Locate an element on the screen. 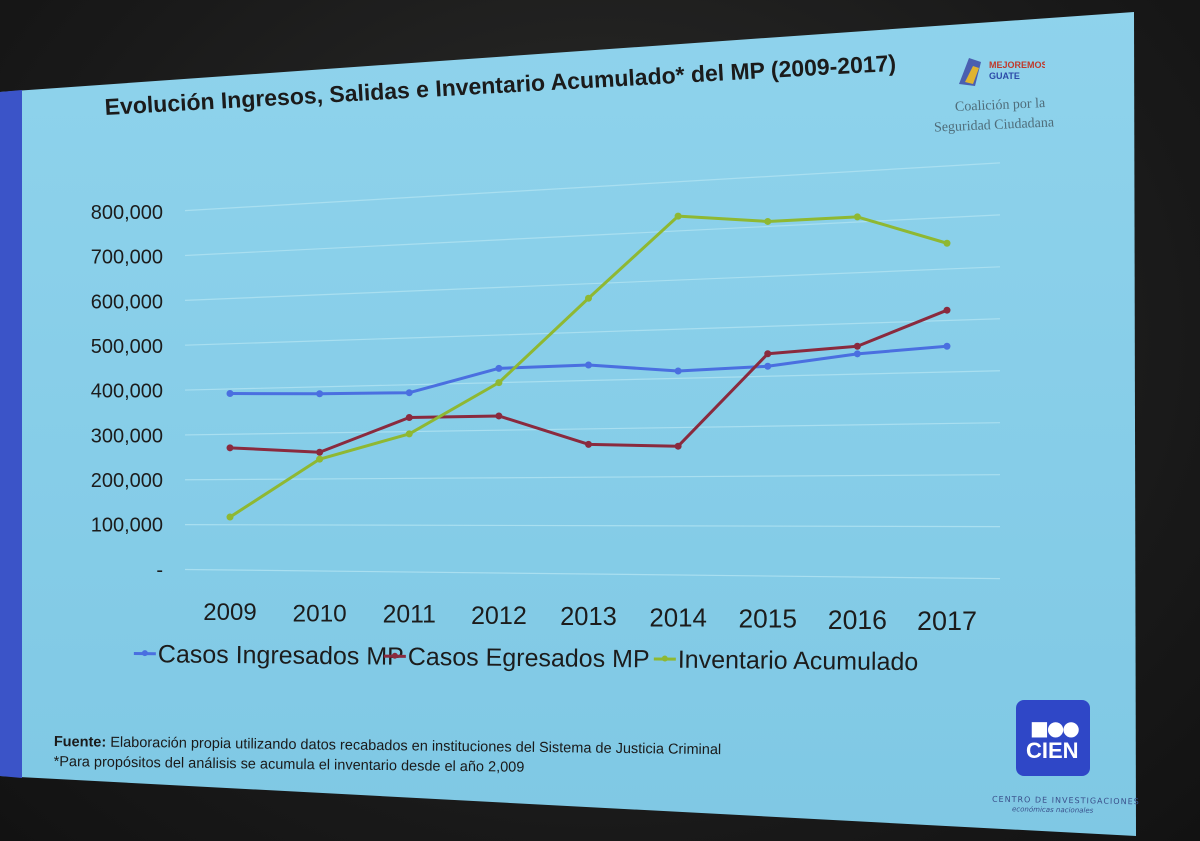  legend-label: Casos Egresados MP is located at coordinates (528, 658).